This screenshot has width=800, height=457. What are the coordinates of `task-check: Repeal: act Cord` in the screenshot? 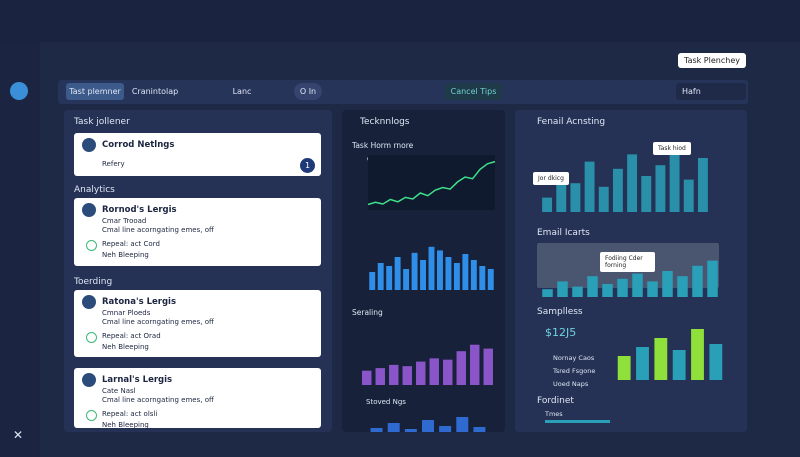 It's located at (131, 244).